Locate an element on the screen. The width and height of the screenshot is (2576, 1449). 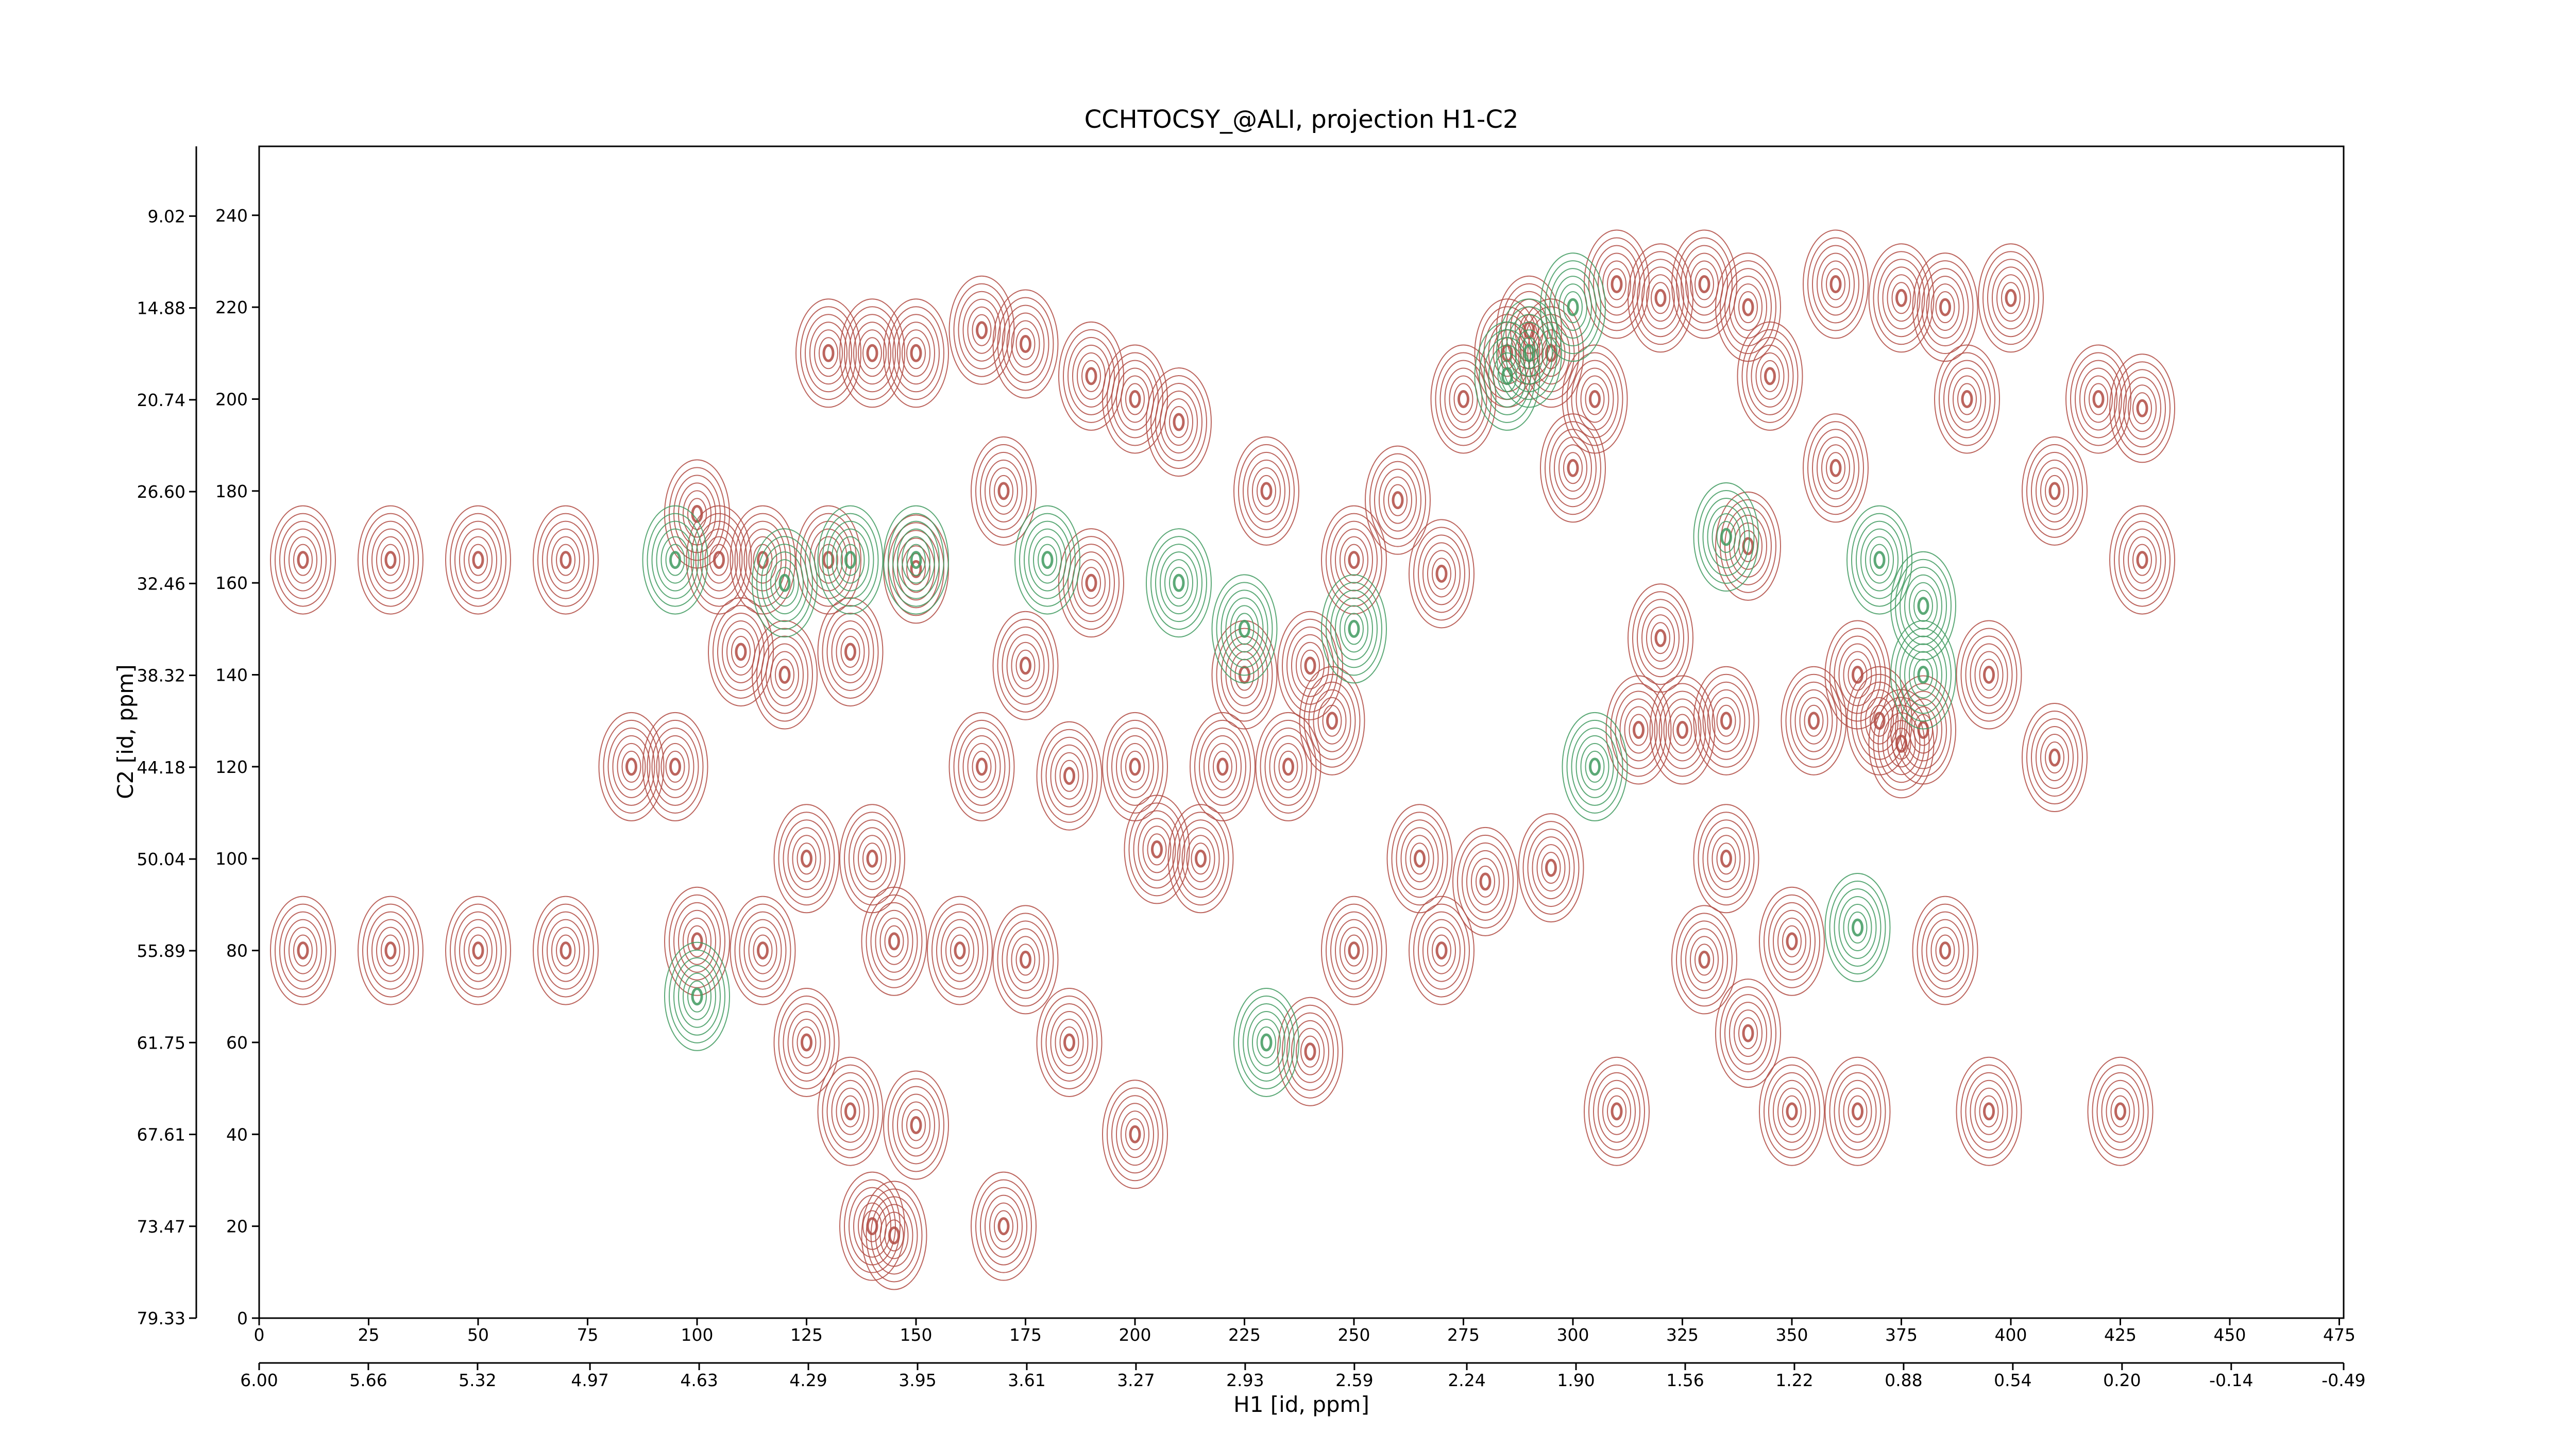
y-tick-label: 140 is located at coordinates (231, 675).